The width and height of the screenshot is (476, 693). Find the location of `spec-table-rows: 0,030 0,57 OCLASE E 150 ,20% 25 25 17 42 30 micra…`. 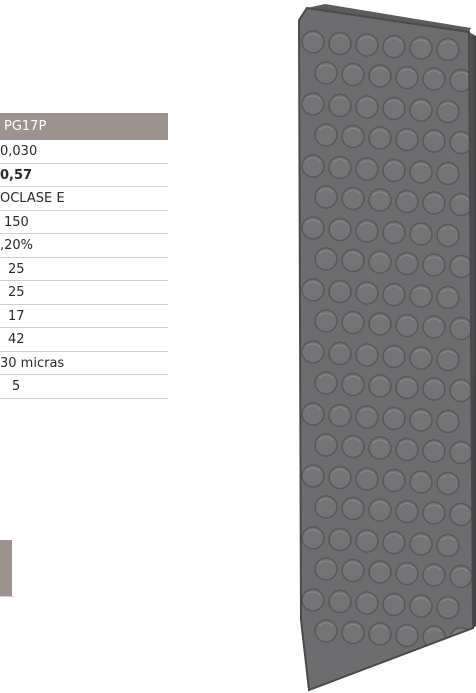

spec-table-rows: 0,030 0,57 OCLASE E 150 ,20% 25 25 17 42 30 micra… is located at coordinates (84, 269).